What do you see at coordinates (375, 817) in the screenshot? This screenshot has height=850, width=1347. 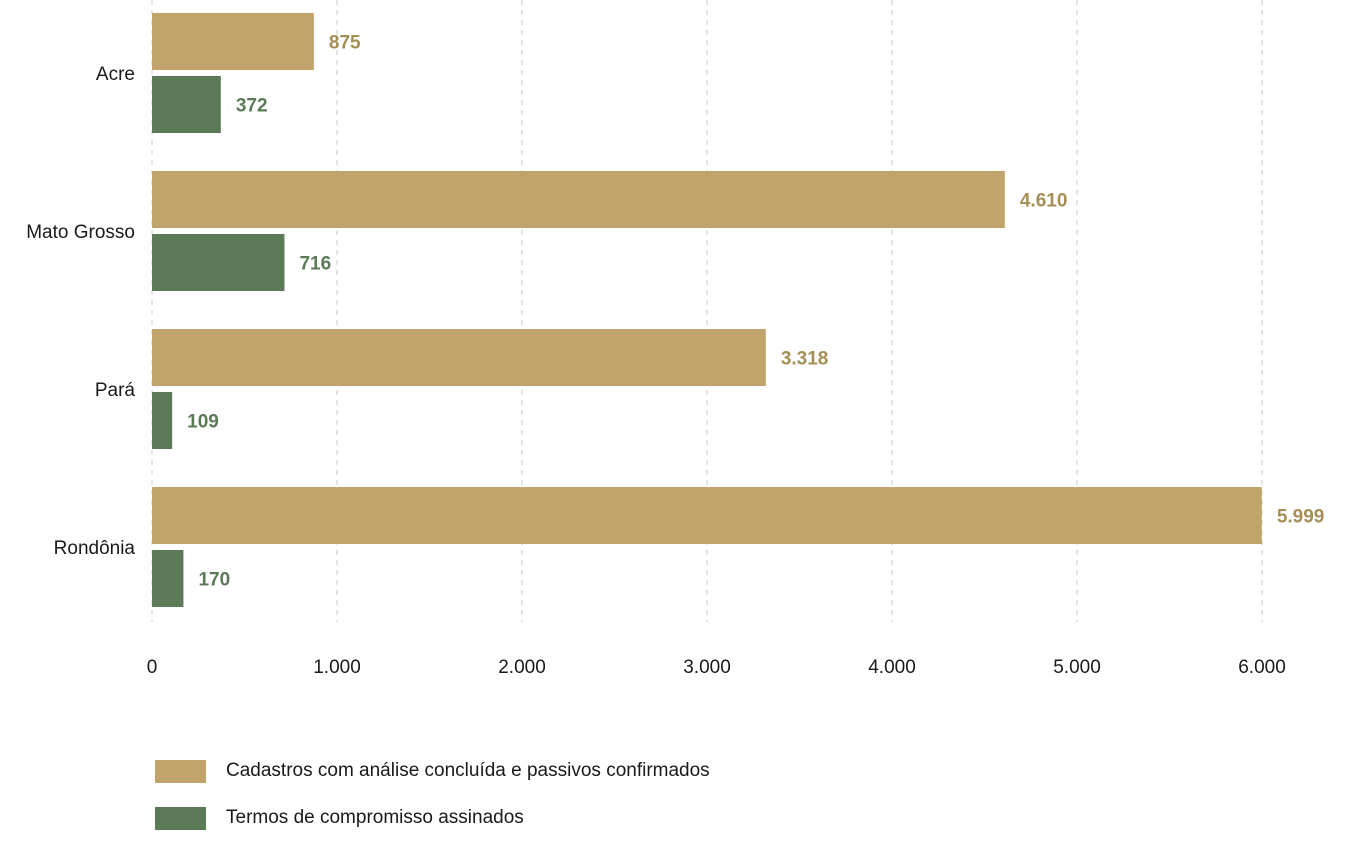 I see `legend-label-termos: Termos de compromisso assinados` at bounding box center [375, 817].